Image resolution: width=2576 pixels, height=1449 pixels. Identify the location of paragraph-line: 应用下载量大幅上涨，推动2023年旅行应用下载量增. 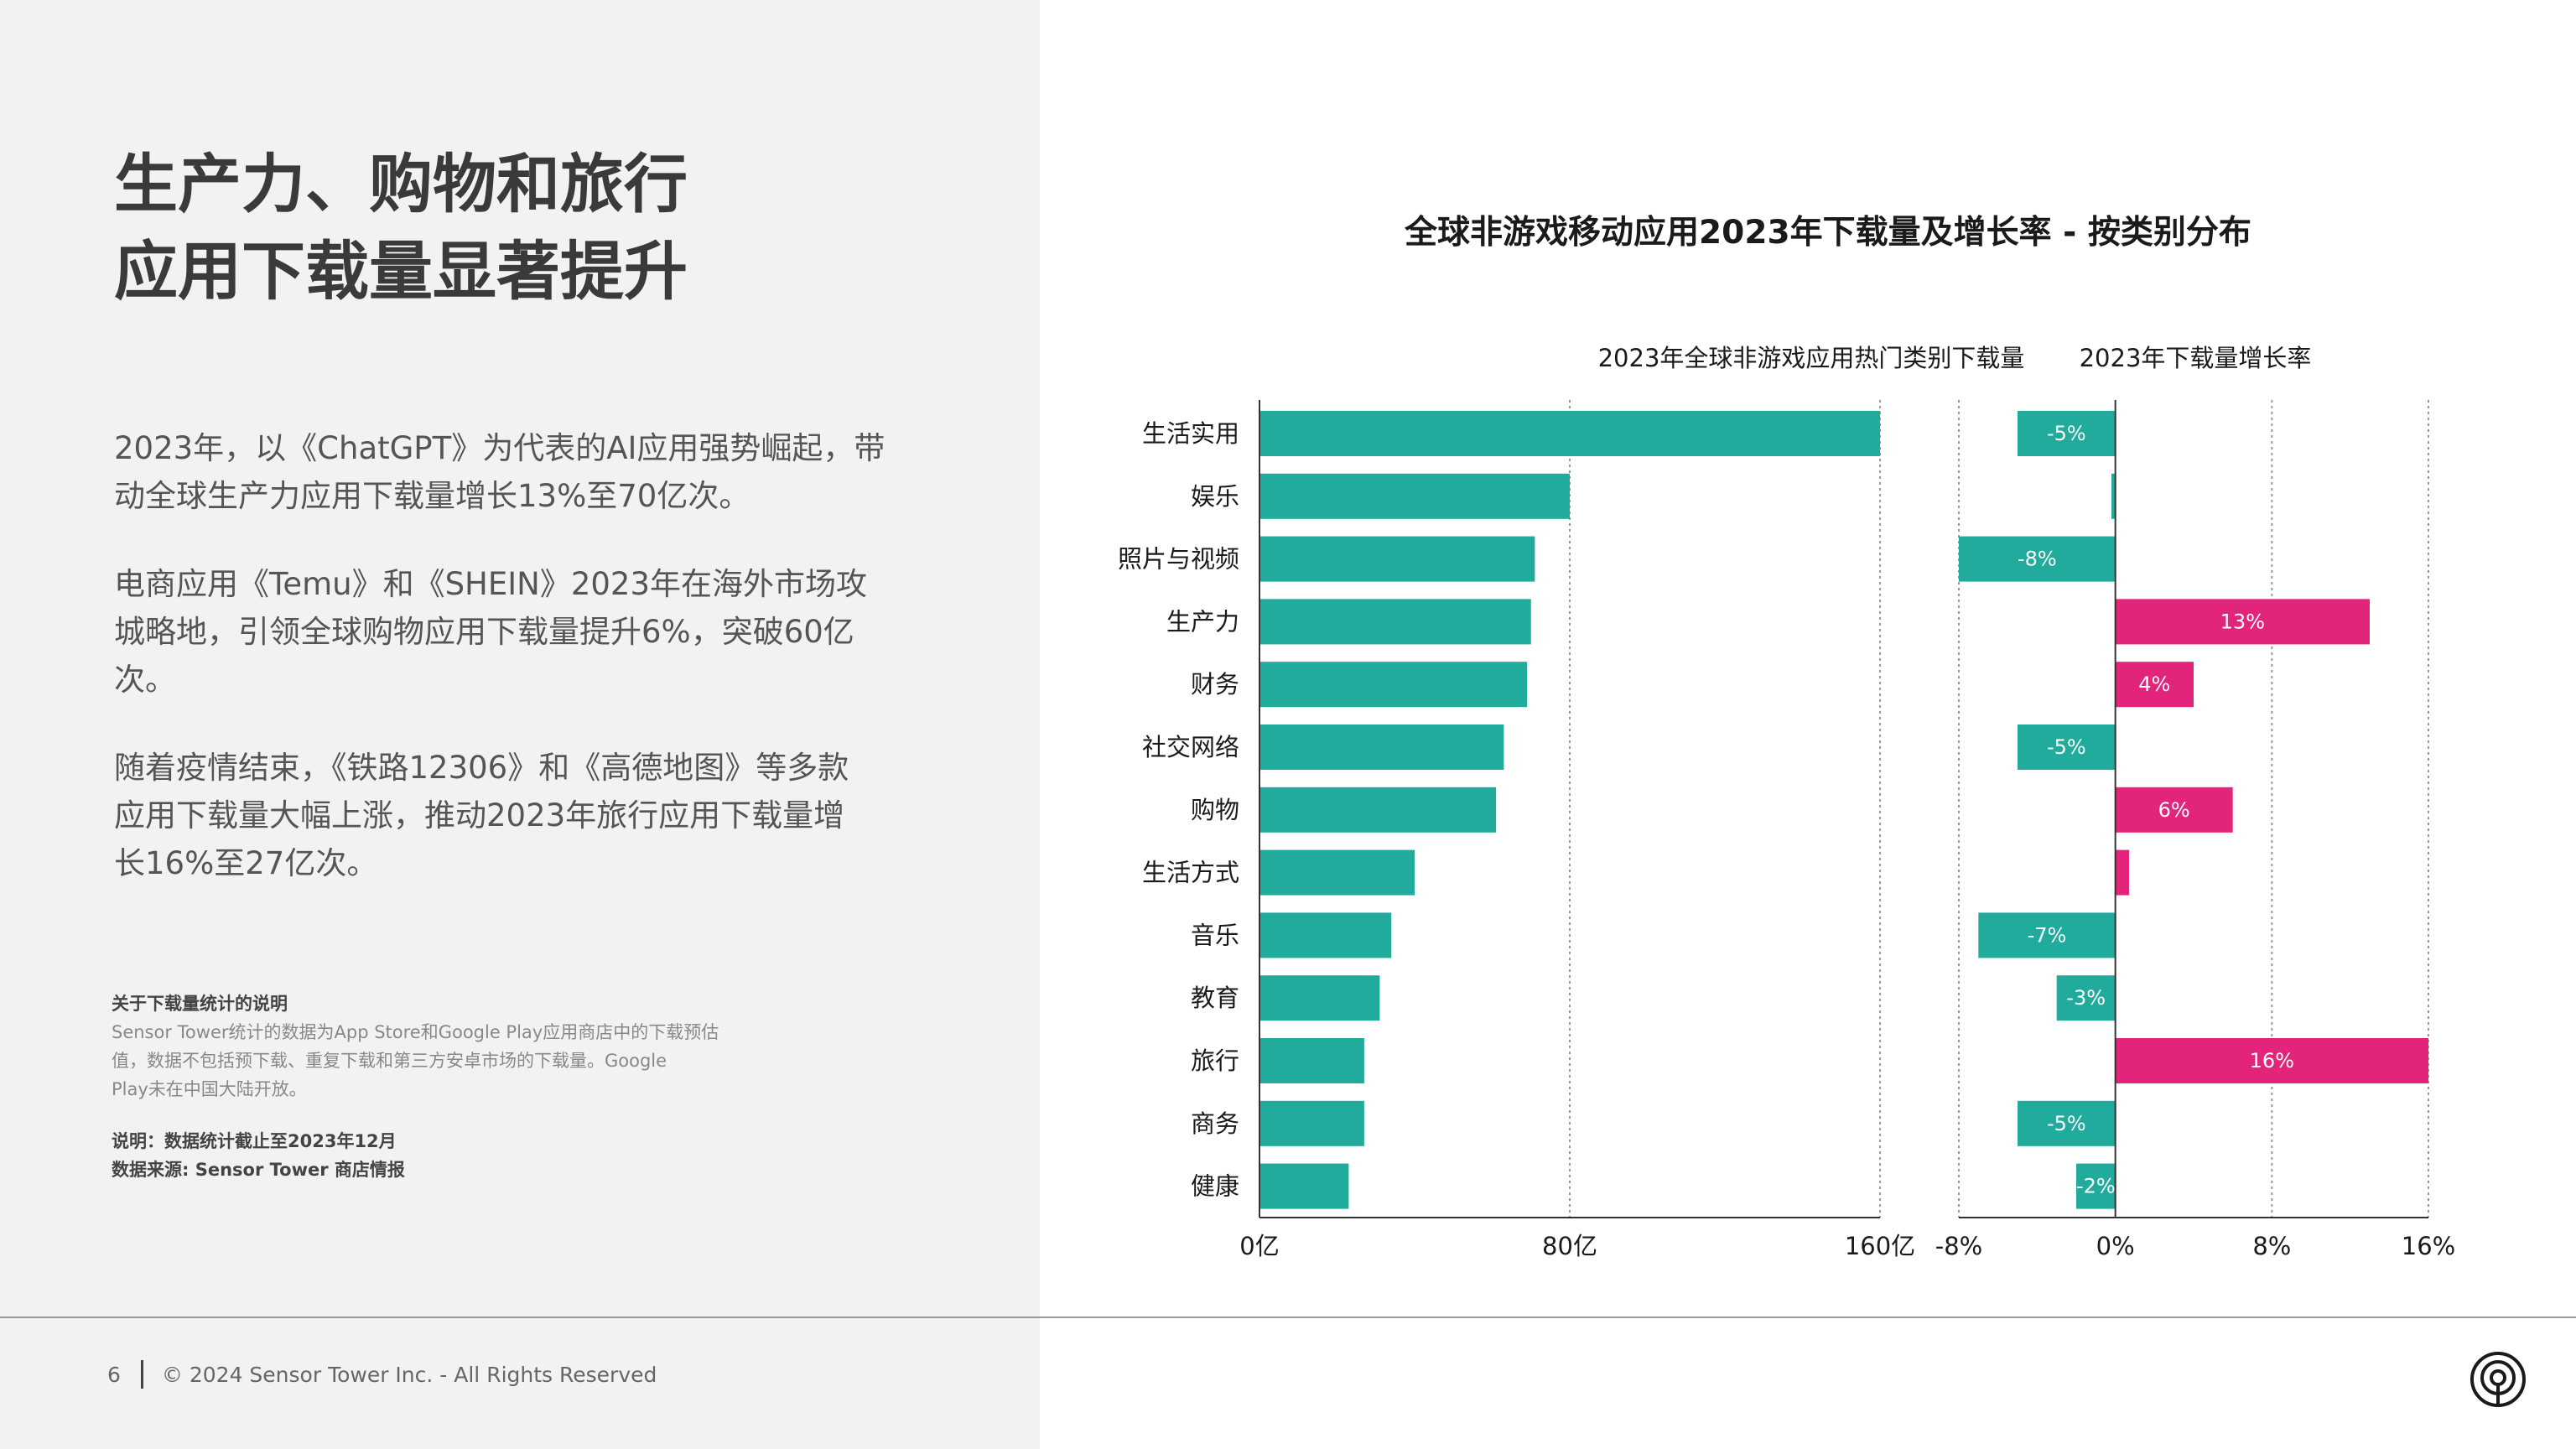
(479, 815).